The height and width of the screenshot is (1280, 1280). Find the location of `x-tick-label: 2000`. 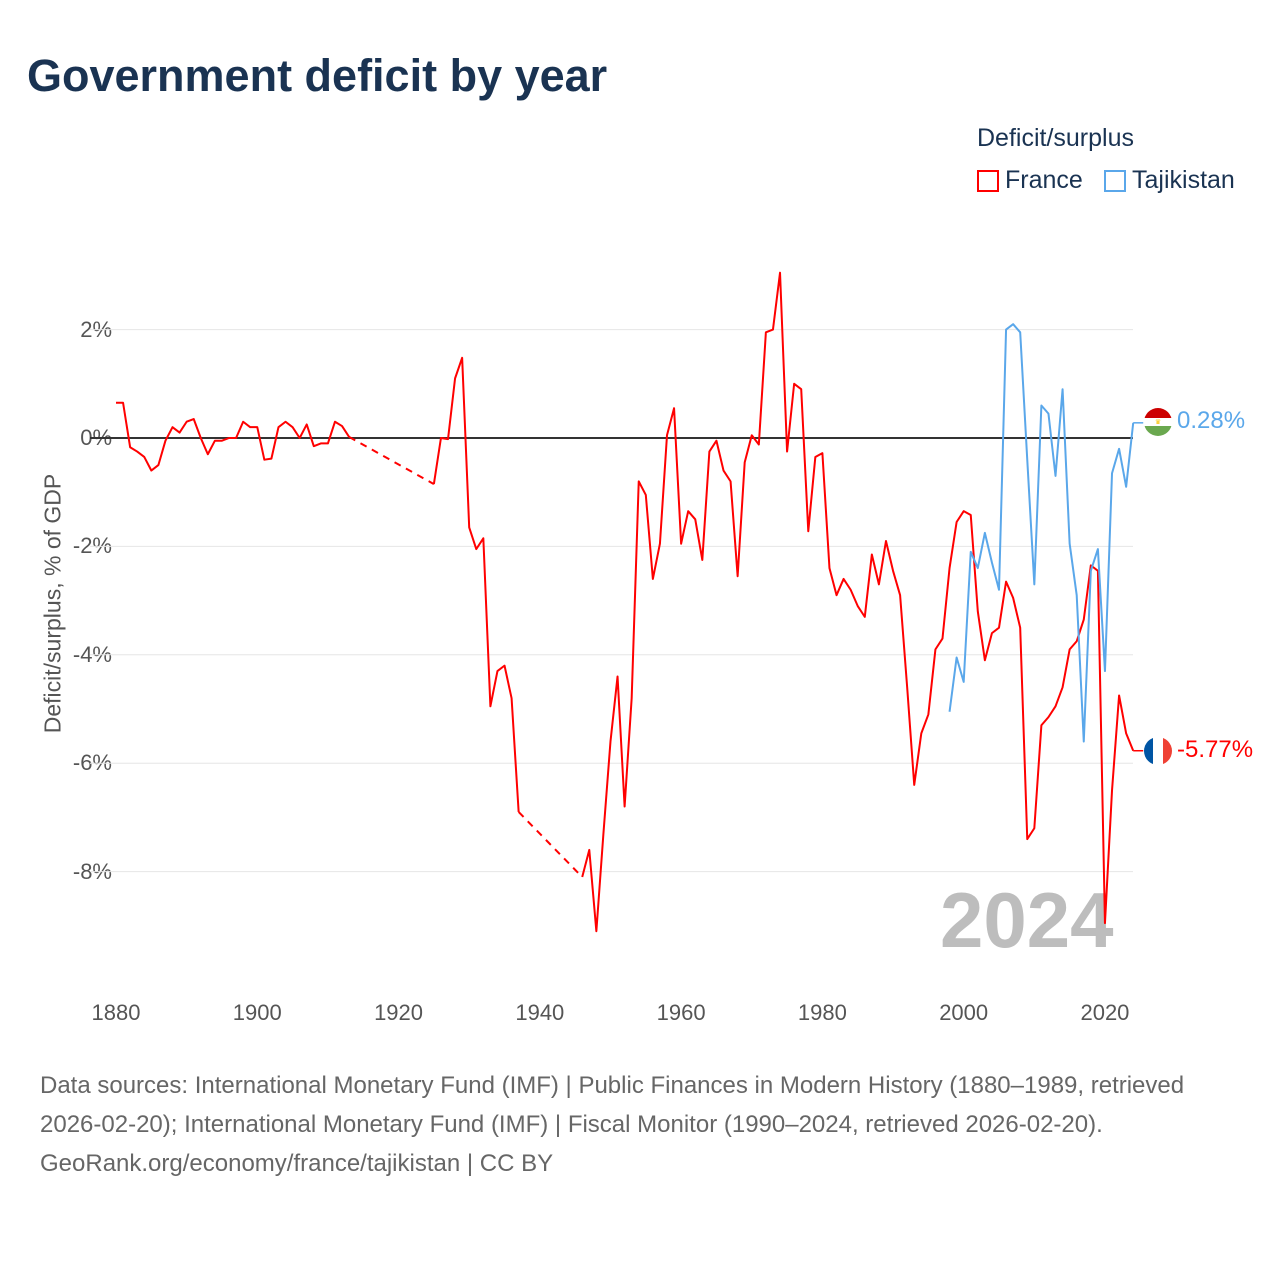

x-tick-label: 2000 is located at coordinates (964, 1012).